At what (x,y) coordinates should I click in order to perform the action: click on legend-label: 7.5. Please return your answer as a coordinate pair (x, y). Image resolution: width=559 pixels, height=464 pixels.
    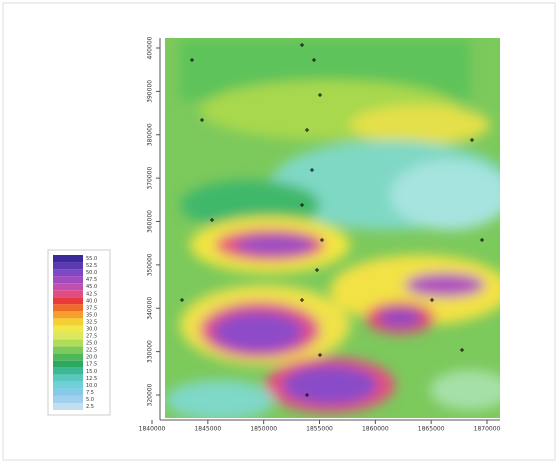
    Looking at the image, I should click on (90, 393).